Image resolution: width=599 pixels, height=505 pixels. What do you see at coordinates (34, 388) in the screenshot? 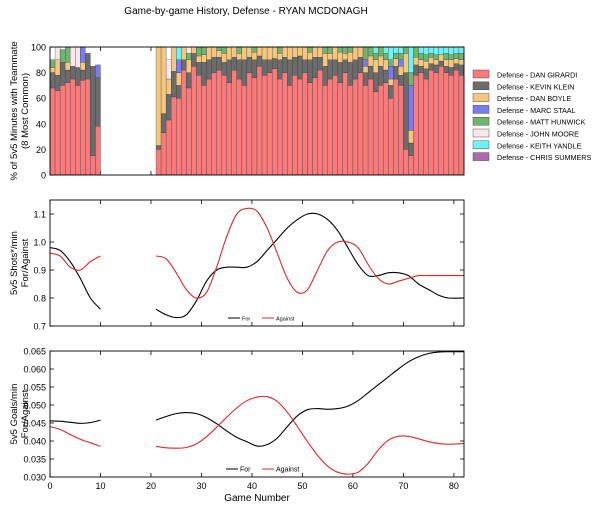
I see `y-tick-label: 0.055` at bounding box center [34, 388].